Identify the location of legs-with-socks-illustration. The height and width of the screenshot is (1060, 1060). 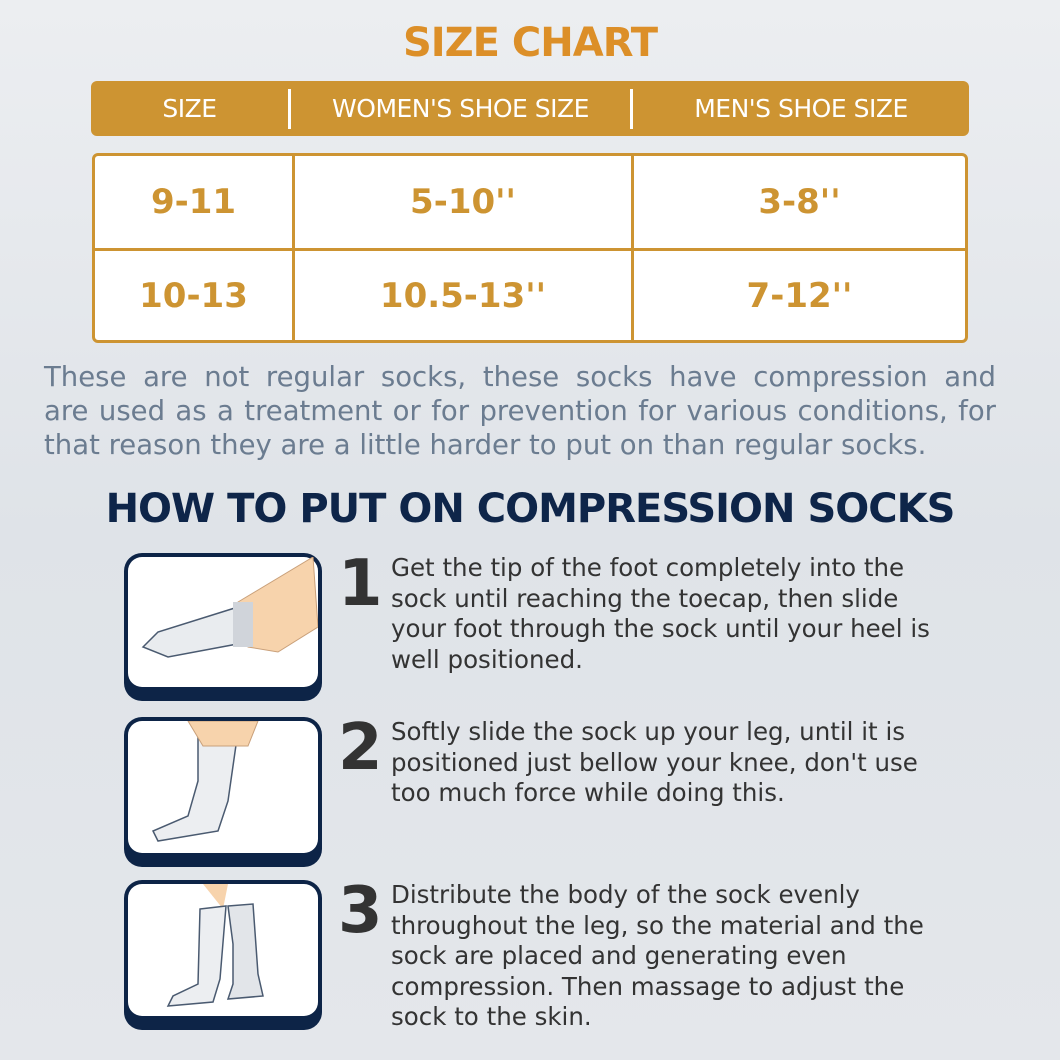
(223, 955).